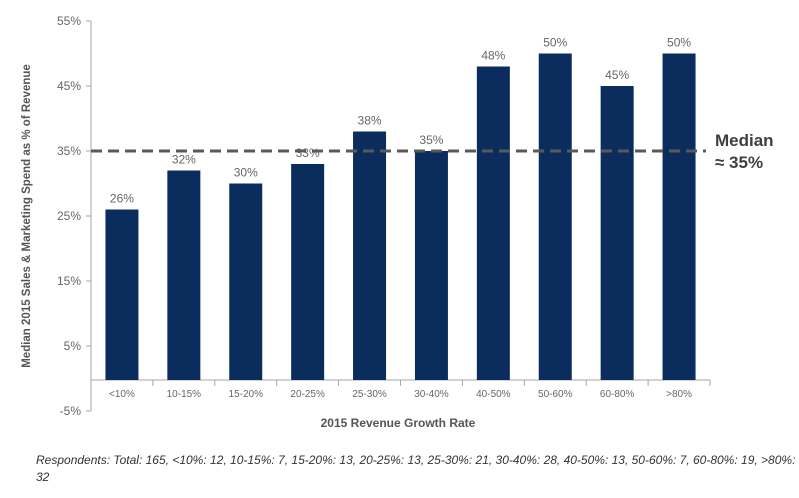  I want to click on bar-data-label: 33%, so click(308, 153).